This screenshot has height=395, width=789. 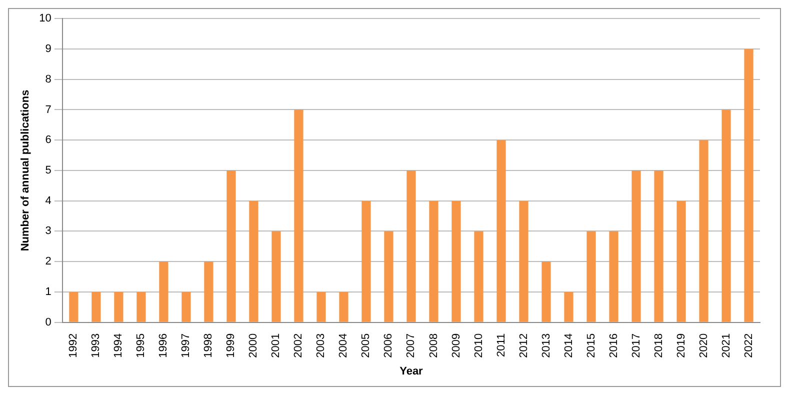 What do you see at coordinates (636, 345) in the screenshot?
I see `x-tick-label: 2017` at bounding box center [636, 345].